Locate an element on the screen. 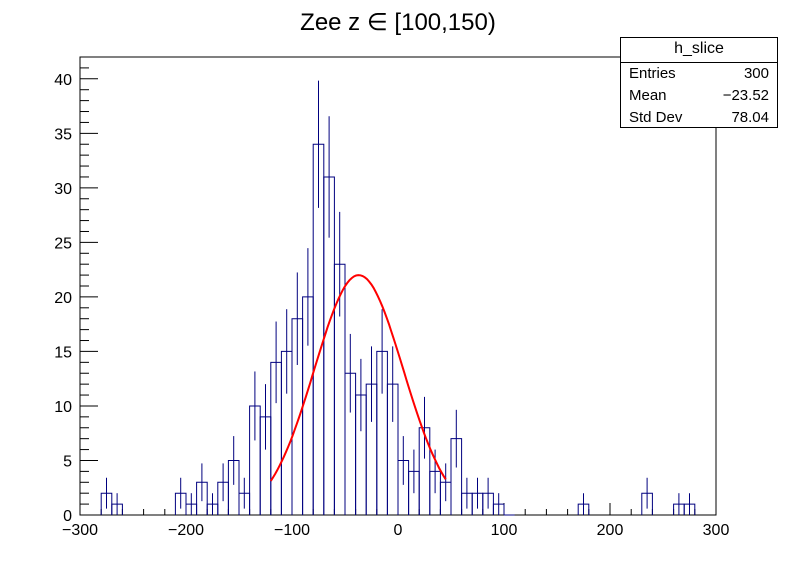 This screenshot has height=572, width=796. stats-row-mean: Mean −23.52 is located at coordinates (699, 96).